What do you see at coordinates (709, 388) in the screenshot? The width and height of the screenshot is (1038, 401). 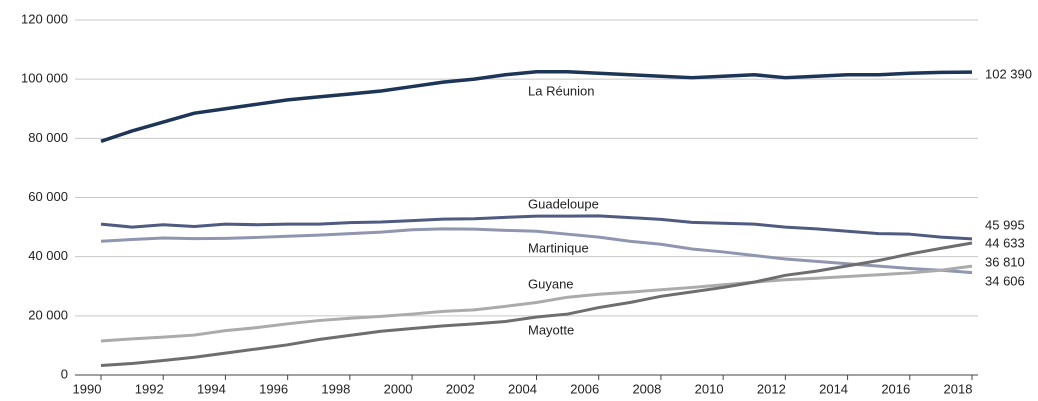 I see `x-tick-label: 2010` at bounding box center [709, 388].